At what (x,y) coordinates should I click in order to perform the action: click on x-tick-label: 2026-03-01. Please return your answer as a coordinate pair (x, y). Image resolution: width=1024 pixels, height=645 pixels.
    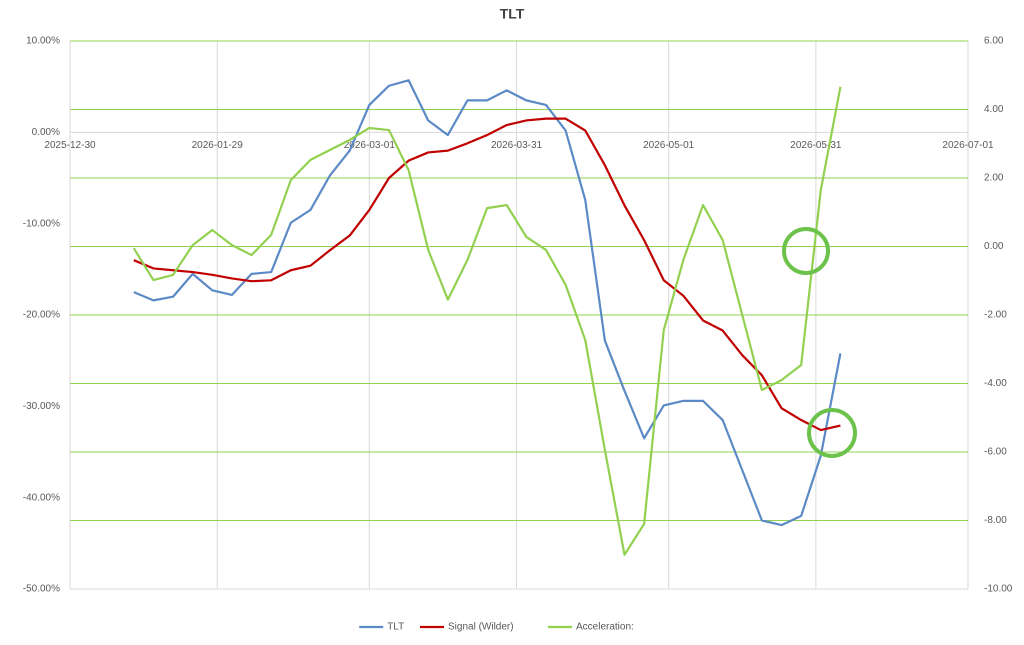
    Looking at the image, I should click on (370, 145).